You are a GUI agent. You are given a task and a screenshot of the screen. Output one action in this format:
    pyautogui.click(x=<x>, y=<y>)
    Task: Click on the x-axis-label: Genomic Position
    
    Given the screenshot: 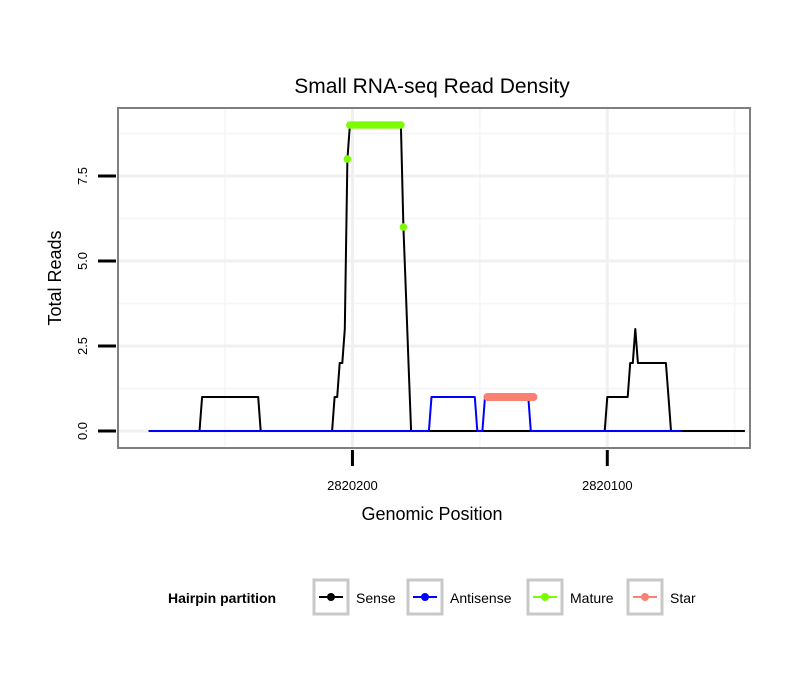 What is the action you would take?
    pyautogui.click(x=431, y=514)
    